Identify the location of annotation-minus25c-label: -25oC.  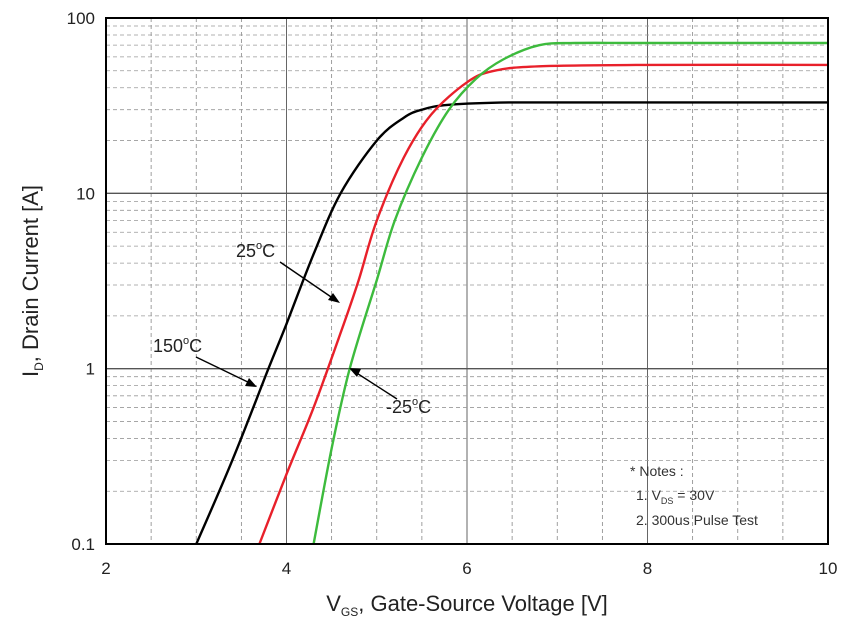
(408, 406).